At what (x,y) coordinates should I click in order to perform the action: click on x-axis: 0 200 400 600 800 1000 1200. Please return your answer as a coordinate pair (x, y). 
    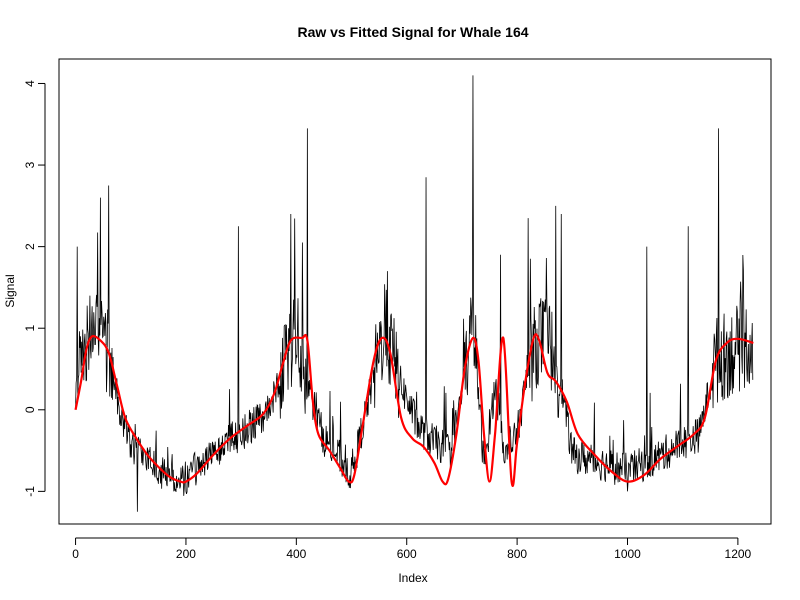
    Looking at the image, I should click on (412, 549).